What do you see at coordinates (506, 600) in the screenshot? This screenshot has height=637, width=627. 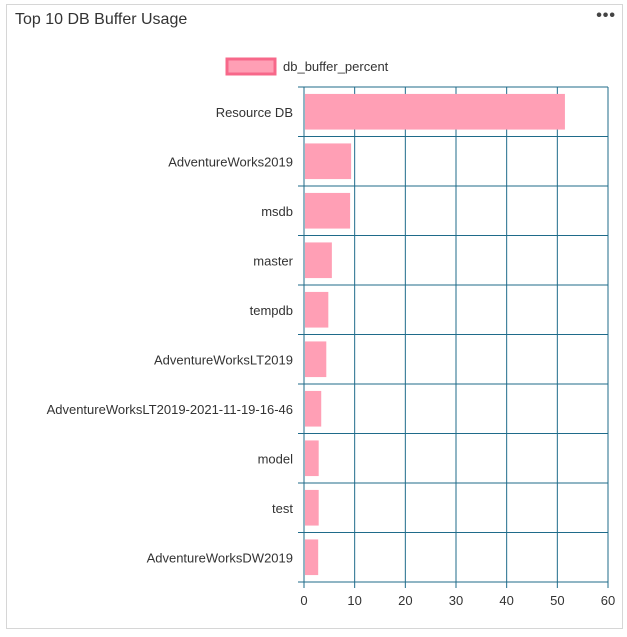 I see `x-tick-label: 40` at bounding box center [506, 600].